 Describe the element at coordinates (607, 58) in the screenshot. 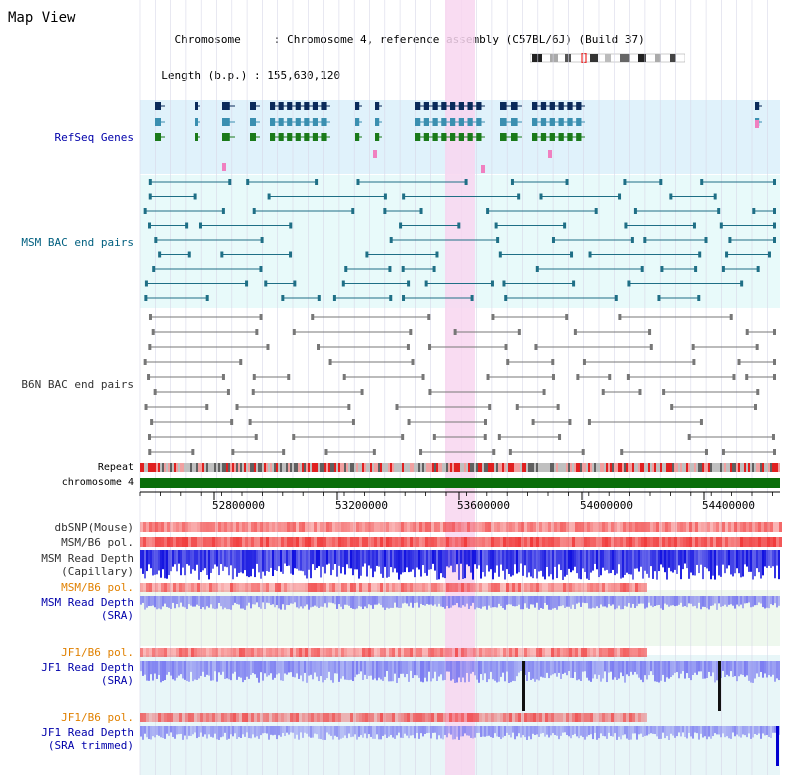

I see `chromosome-ideogram` at that location.